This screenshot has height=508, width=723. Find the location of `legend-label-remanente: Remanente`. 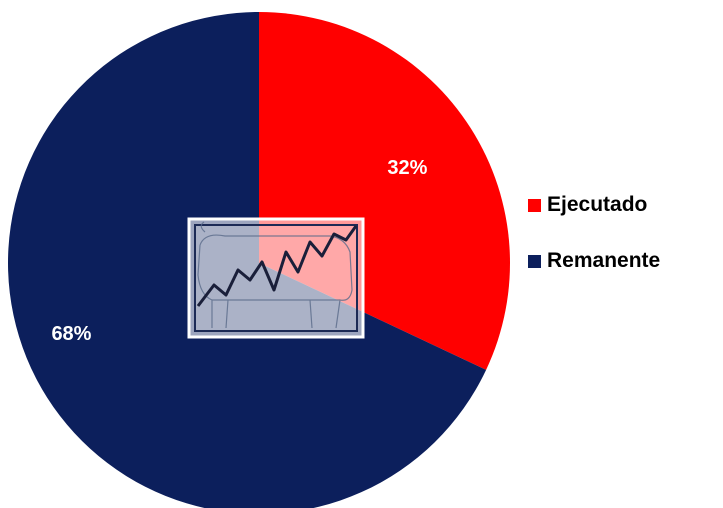

legend-label-remanente: Remanente is located at coordinates (604, 260).